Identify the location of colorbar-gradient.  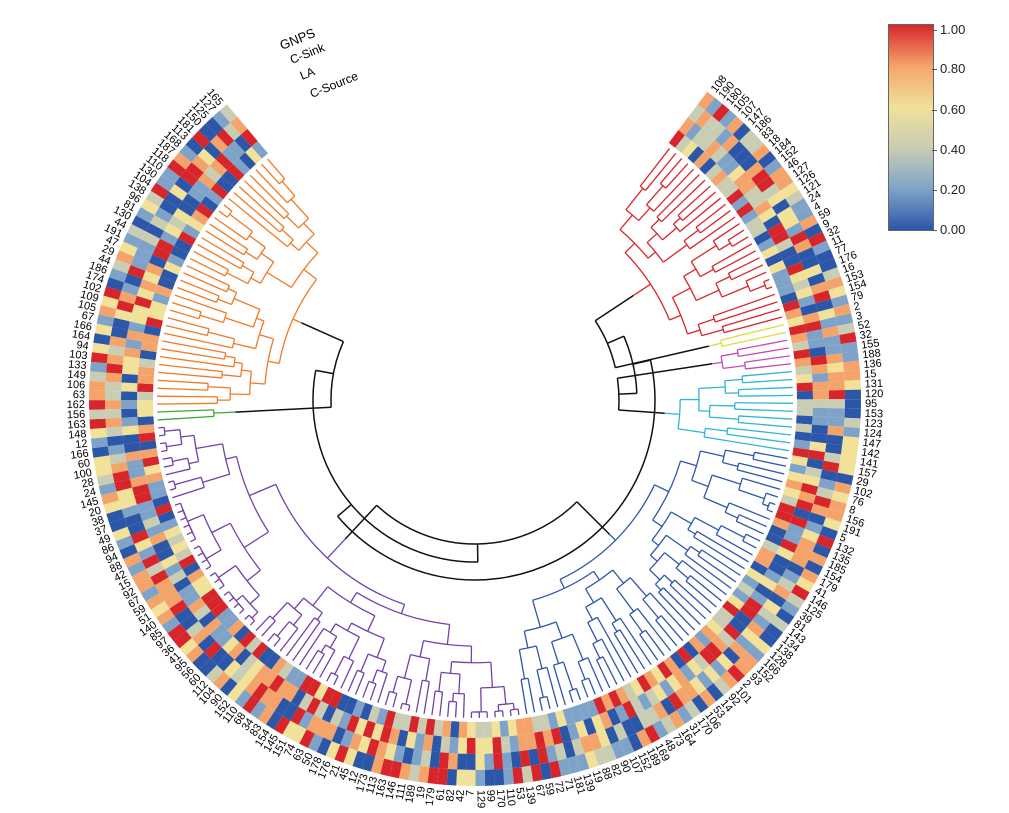
(911, 127).